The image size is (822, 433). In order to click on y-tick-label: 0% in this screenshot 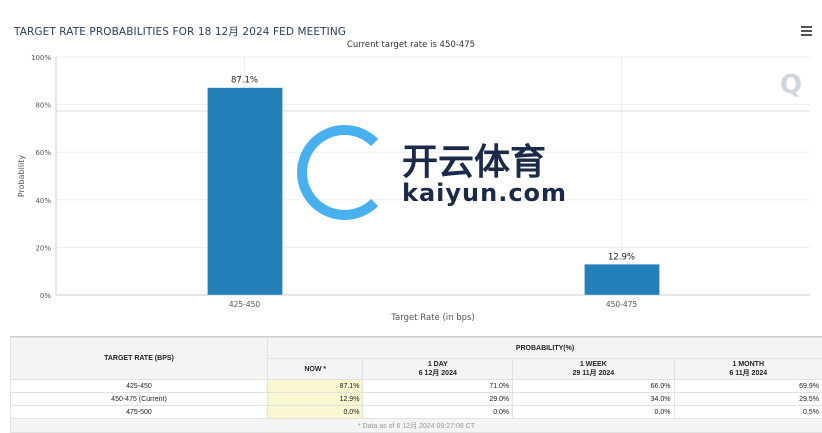, I will do `click(45, 296)`.